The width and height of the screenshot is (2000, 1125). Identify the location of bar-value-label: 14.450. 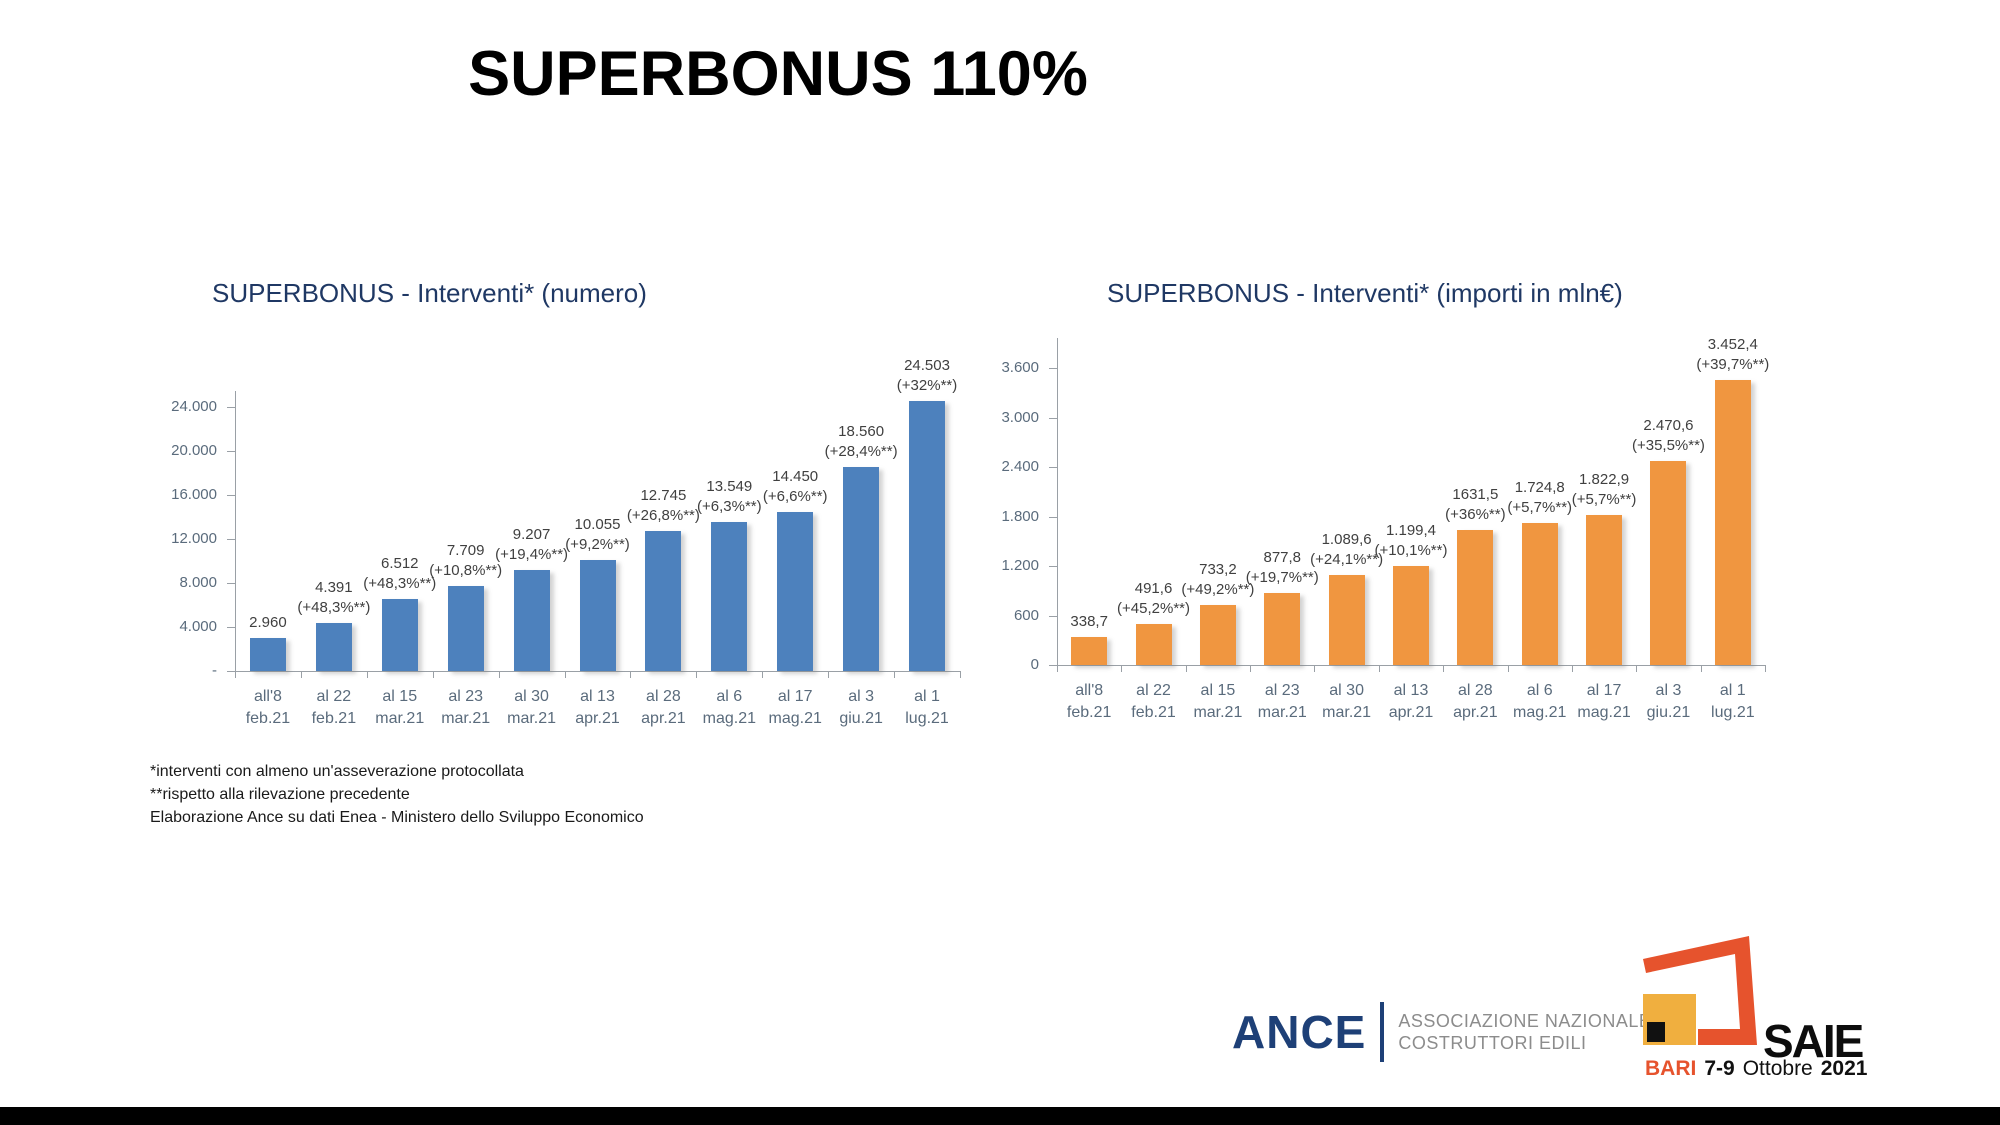
(795, 477).